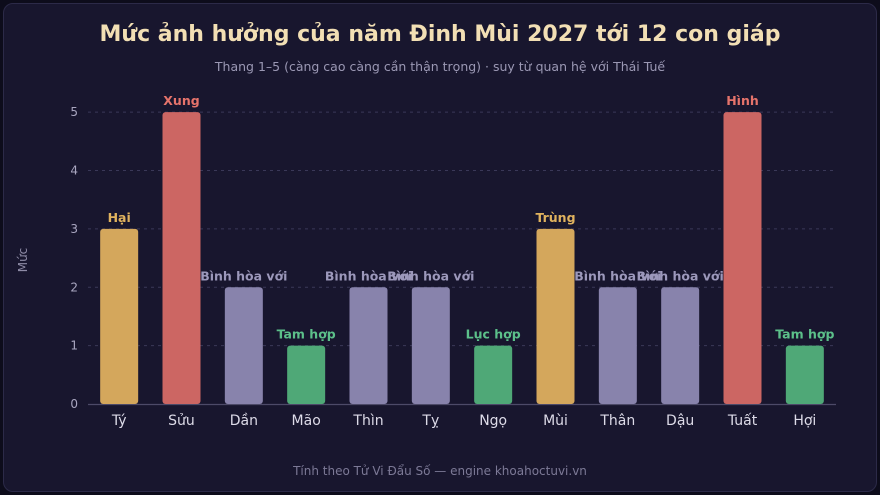 This screenshot has width=880, height=495. I want to click on x-tick-label: Dần, so click(244, 421).